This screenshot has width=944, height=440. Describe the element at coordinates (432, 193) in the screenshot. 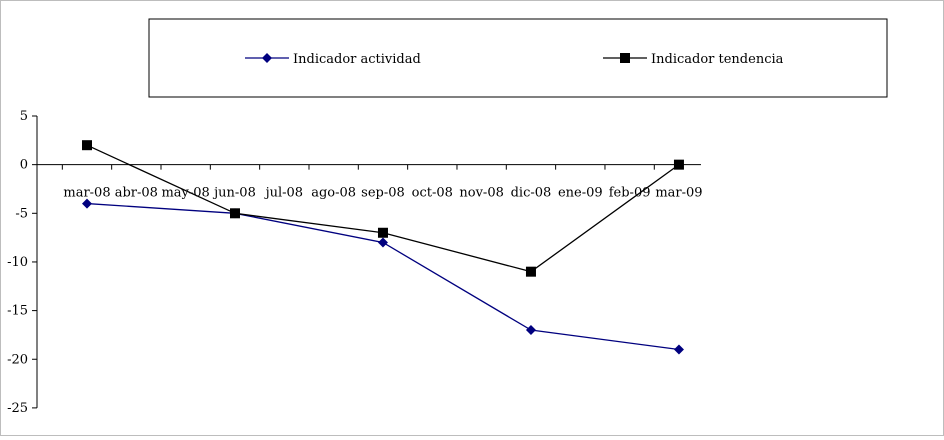

I see `x-tick-label: oct-08` at that location.